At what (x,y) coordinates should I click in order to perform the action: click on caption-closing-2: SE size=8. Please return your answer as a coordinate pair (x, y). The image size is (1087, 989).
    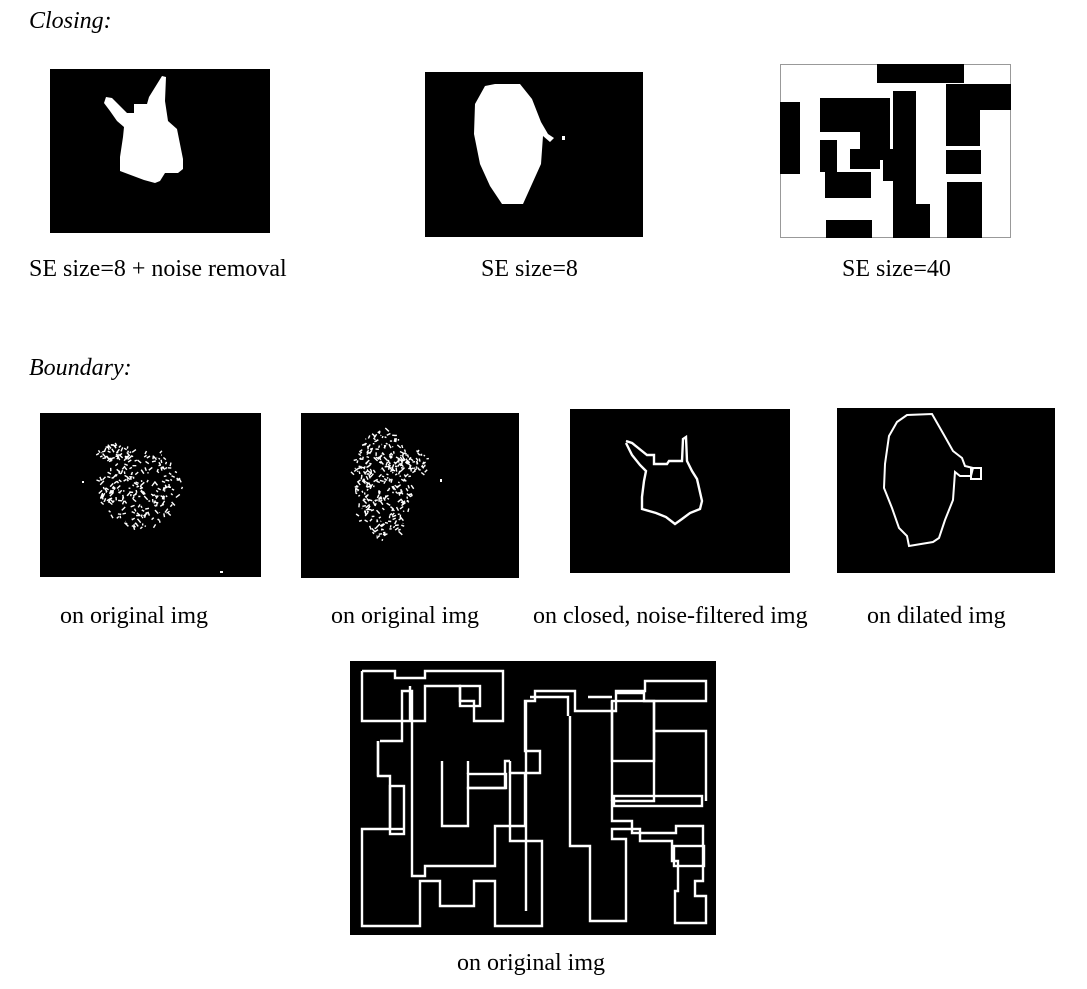
    Looking at the image, I should click on (529, 269).